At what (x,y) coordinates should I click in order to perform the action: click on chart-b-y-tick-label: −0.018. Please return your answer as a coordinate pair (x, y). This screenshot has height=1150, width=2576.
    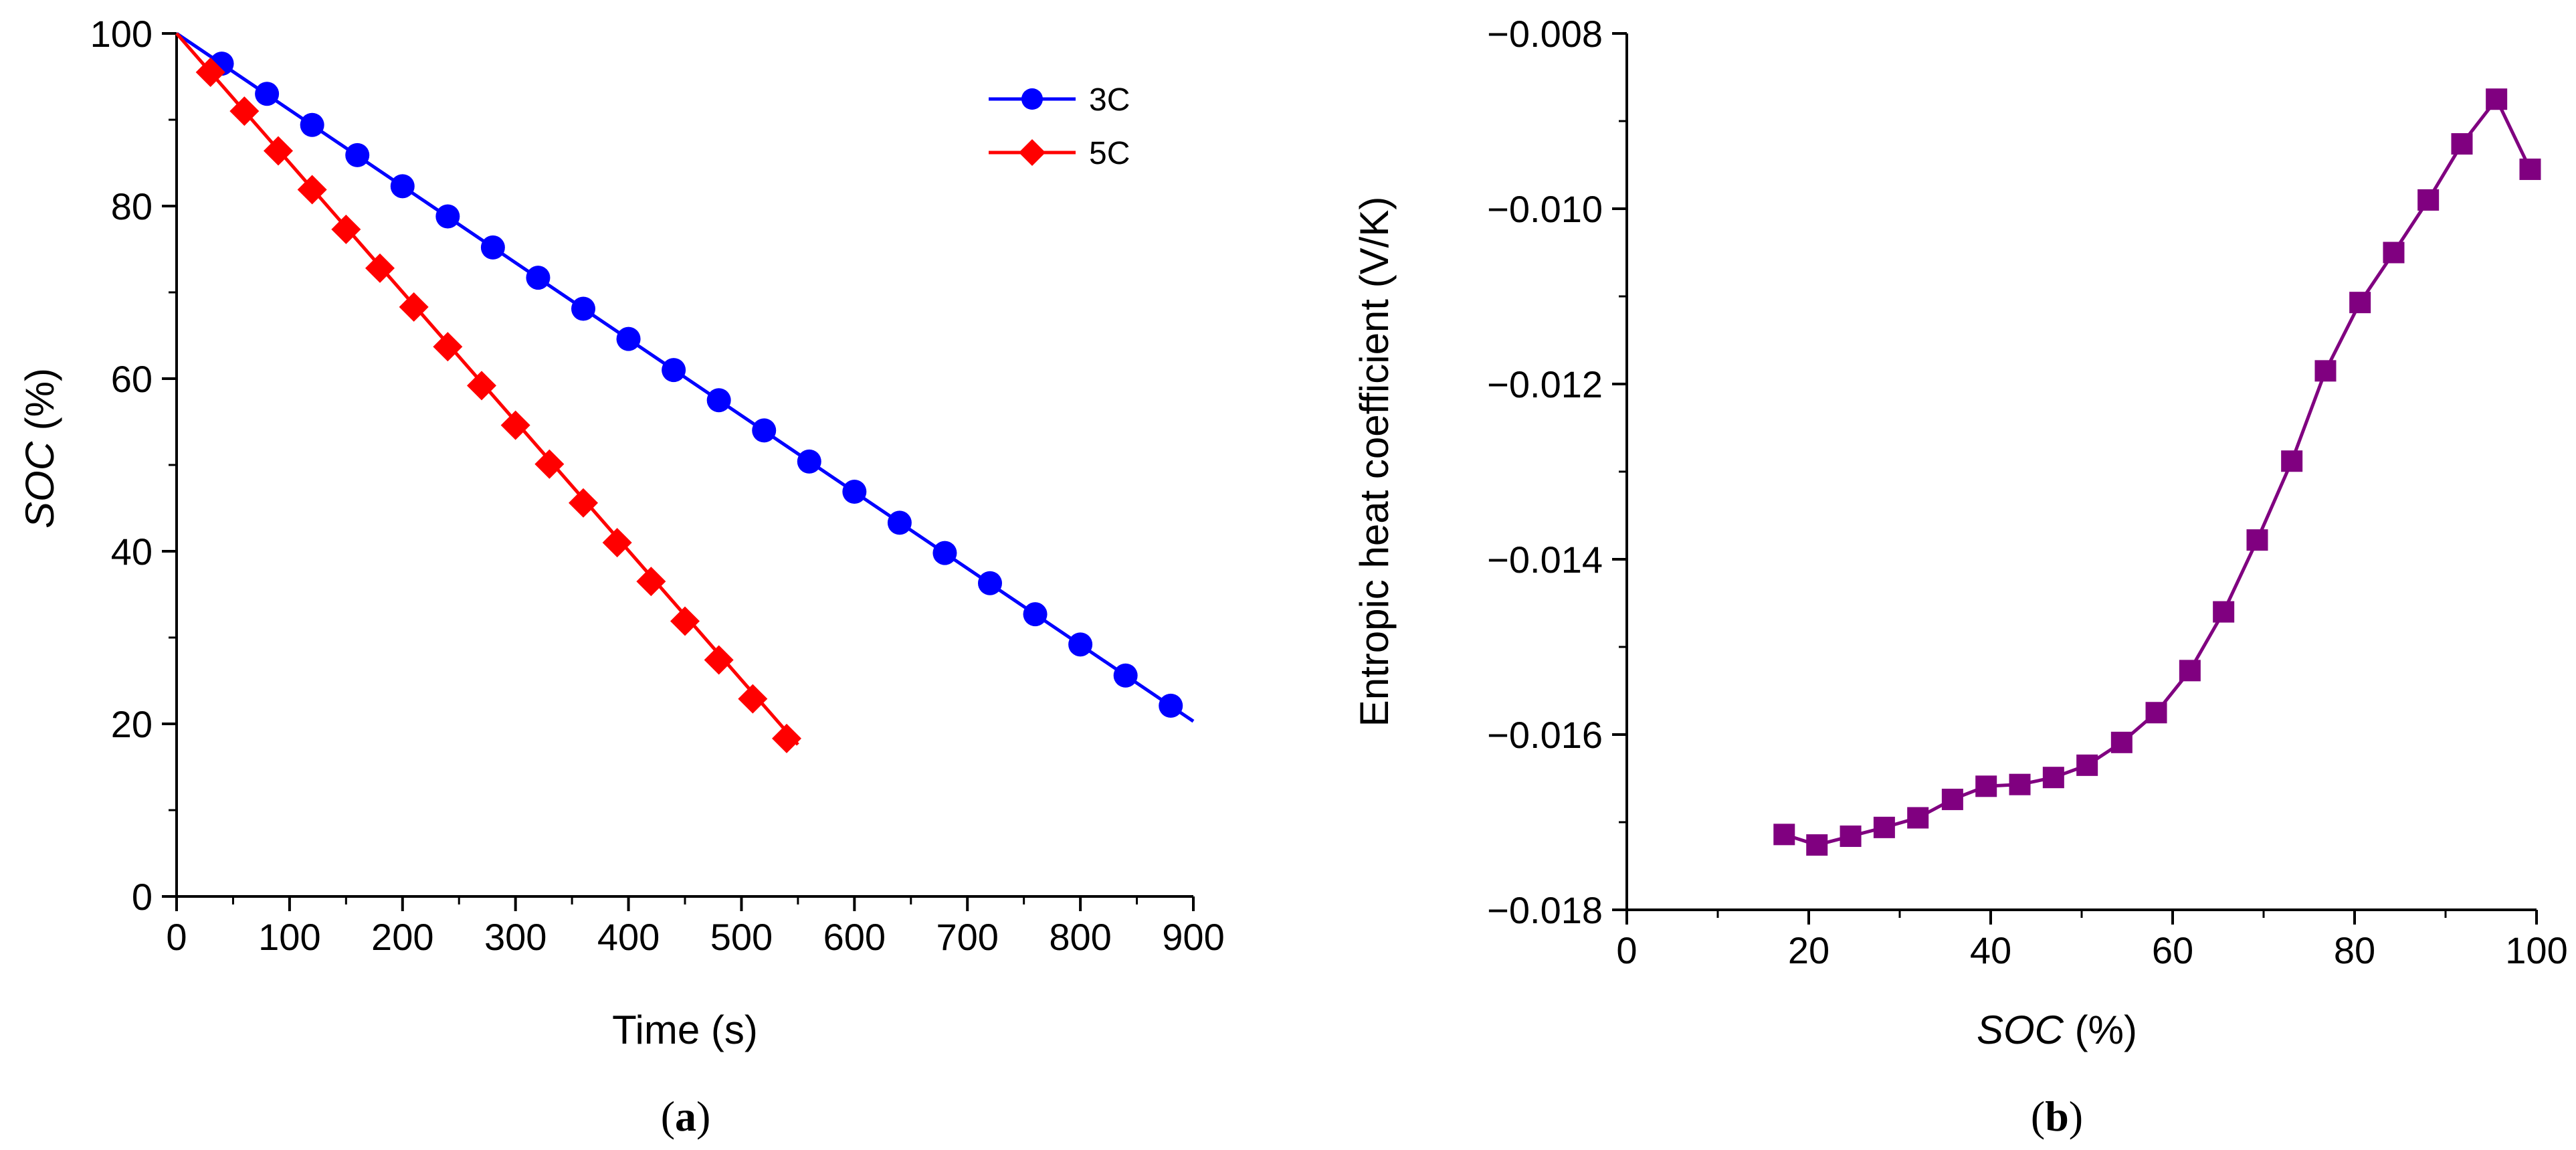
    Looking at the image, I should click on (1545, 910).